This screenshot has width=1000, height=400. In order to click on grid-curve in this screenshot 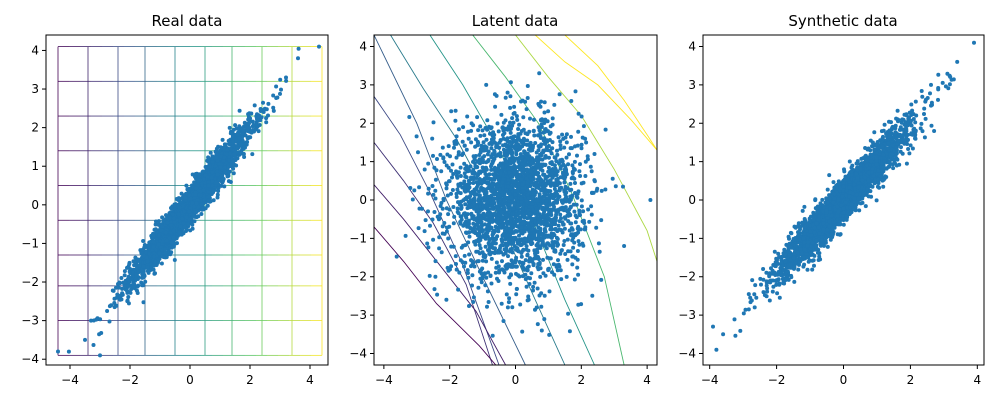, I will do `click(450, 200)`.